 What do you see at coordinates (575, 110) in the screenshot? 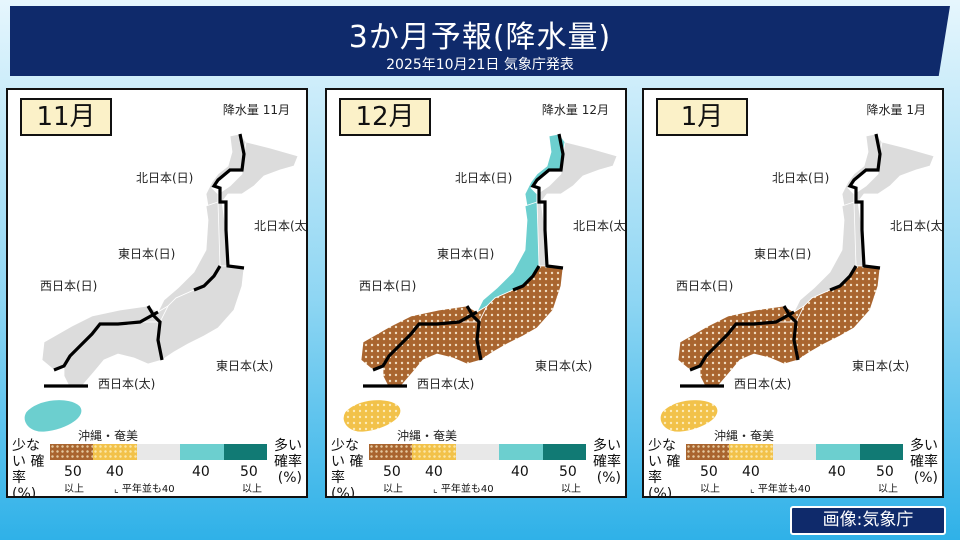
I see `map-title: 降水量 12月` at bounding box center [575, 110].